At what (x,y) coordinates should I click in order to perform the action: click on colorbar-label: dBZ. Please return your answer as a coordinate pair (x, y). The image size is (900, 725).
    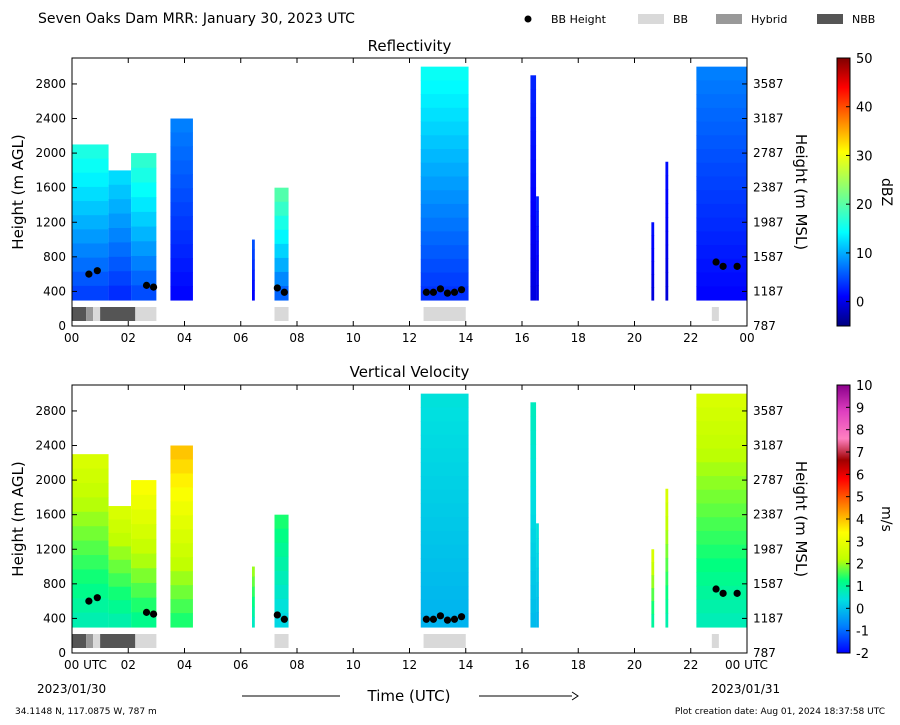
    Looking at the image, I should click on (886, 192).